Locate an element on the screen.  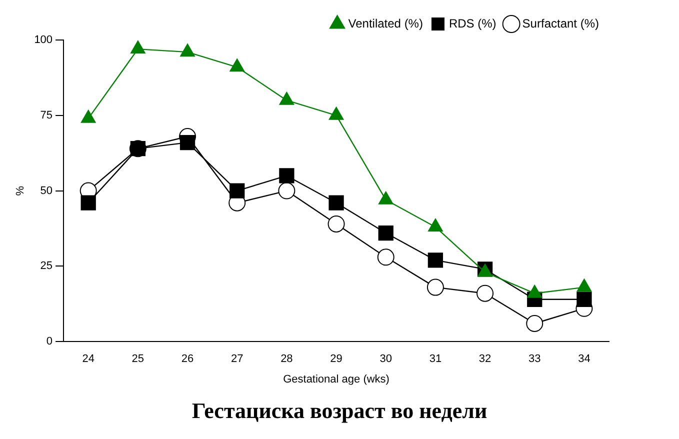
y-axis-title: % is located at coordinates (20, 191).